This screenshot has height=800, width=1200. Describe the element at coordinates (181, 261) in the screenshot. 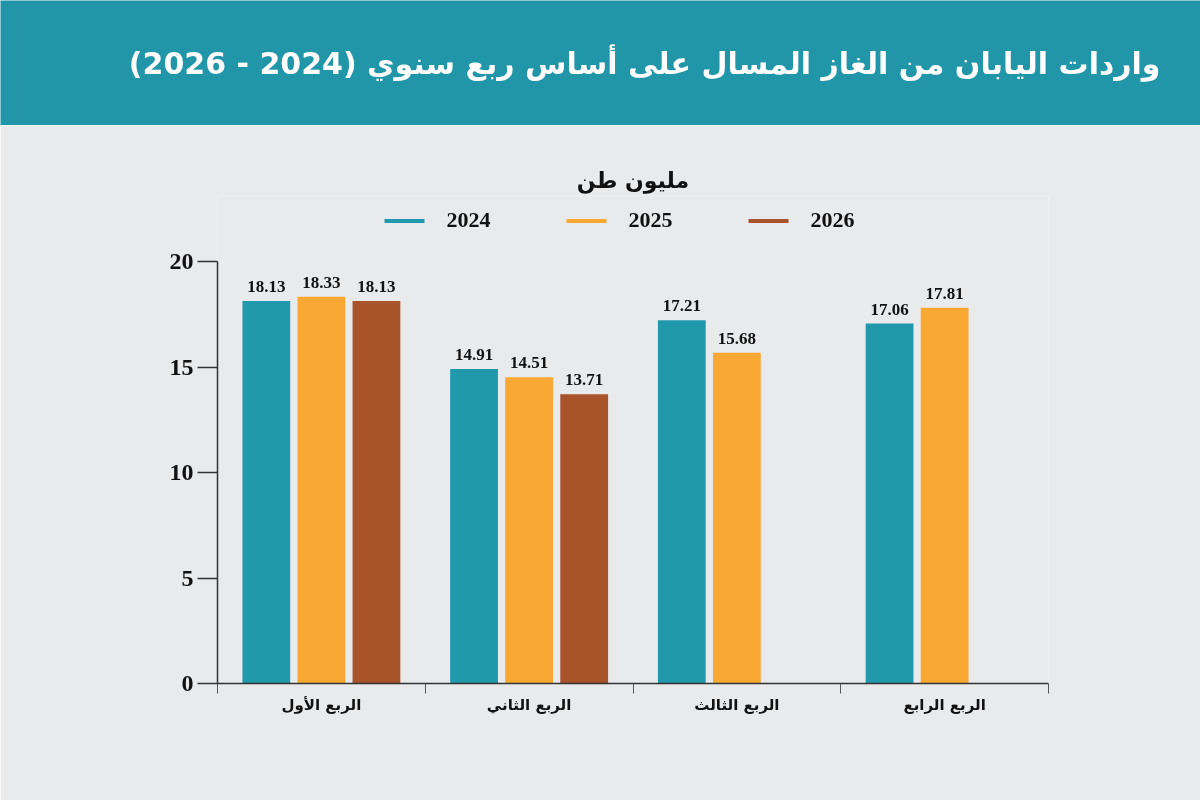

I see `y-tick-label: 20` at that location.